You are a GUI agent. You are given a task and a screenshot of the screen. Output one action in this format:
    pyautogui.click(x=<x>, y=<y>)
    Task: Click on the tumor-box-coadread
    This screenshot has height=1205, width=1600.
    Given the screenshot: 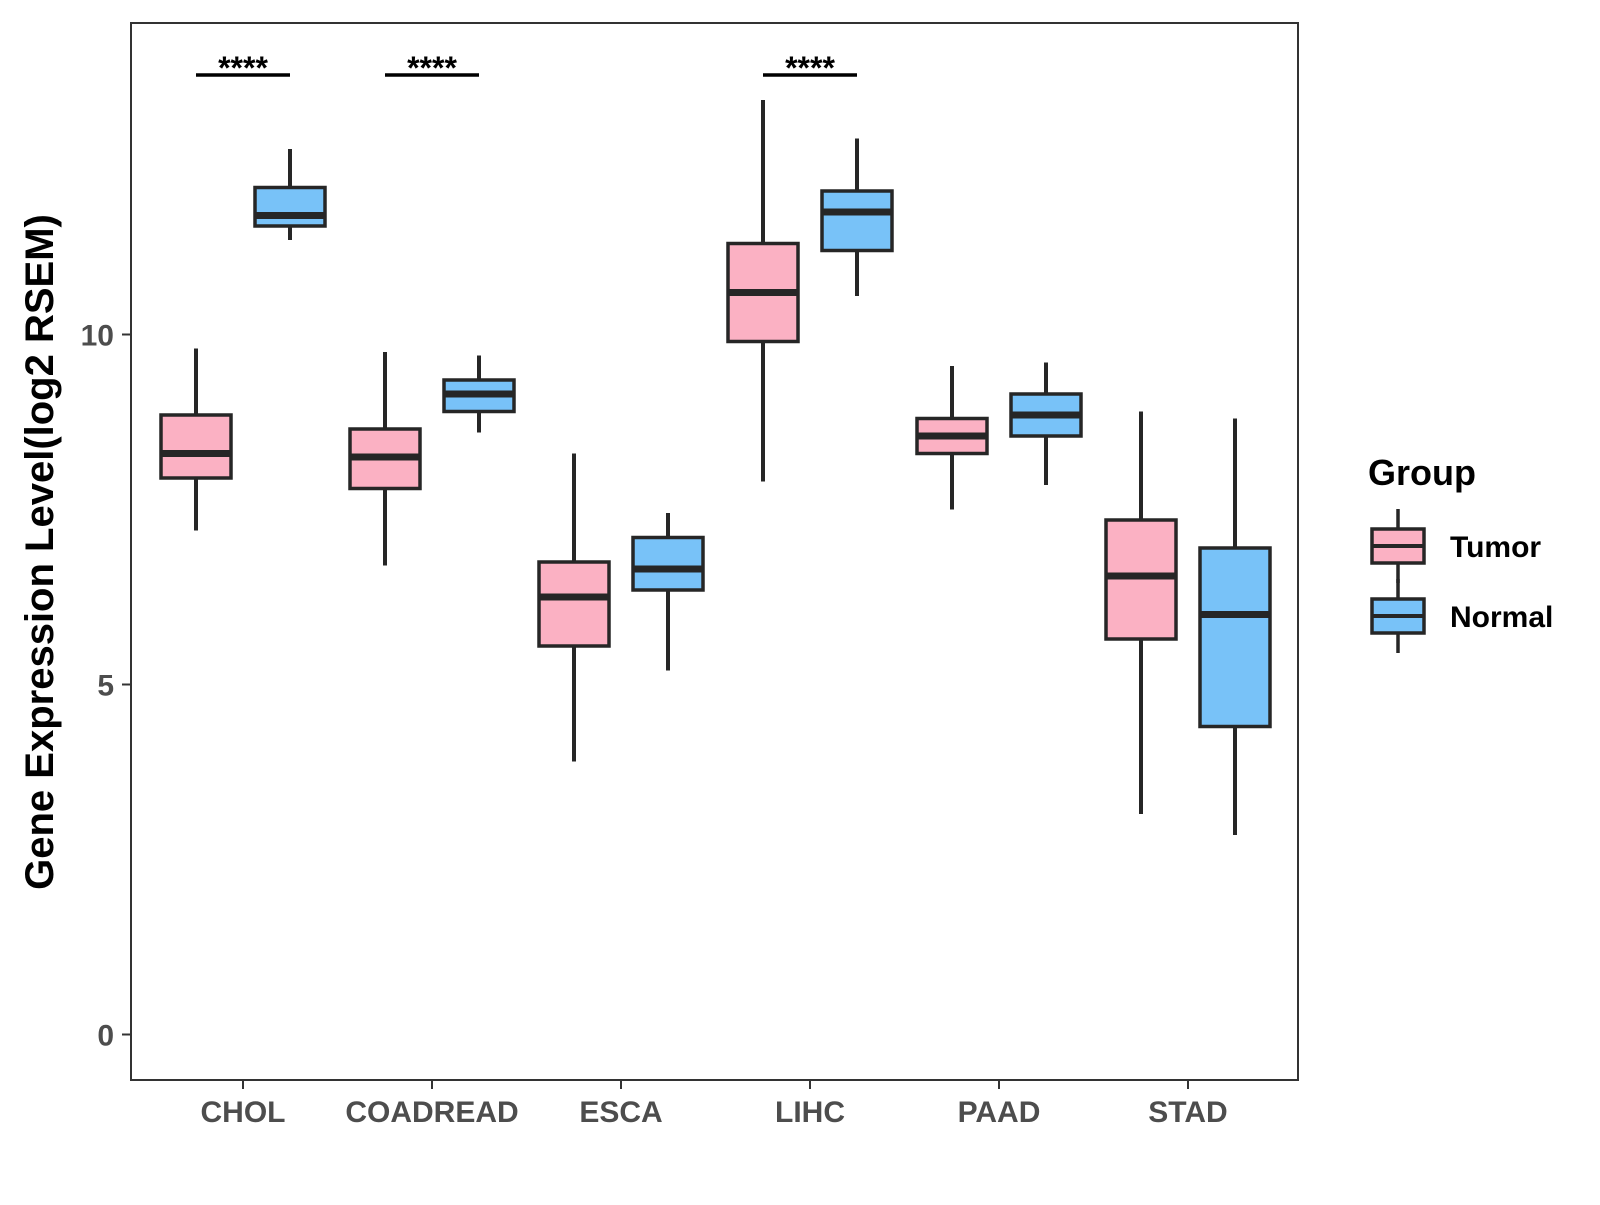 What is the action you would take?
    pyautogui.click(x=385, y=459)
    